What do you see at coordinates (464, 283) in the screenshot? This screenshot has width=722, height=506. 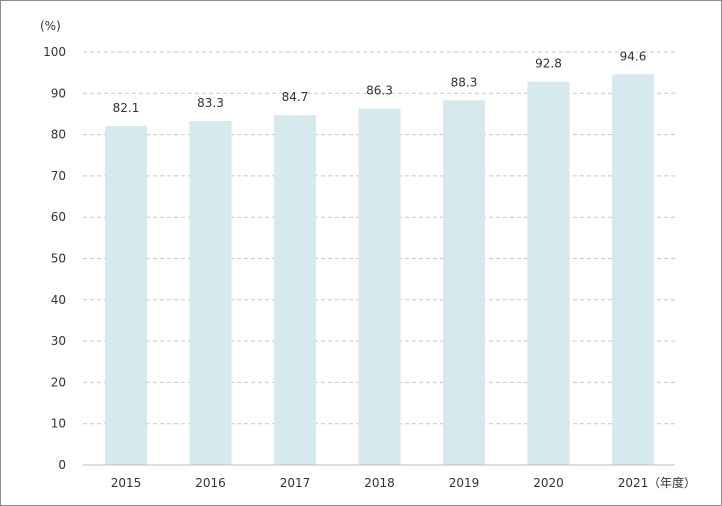 I see `bar-2019` at bounding box center [464, 283].